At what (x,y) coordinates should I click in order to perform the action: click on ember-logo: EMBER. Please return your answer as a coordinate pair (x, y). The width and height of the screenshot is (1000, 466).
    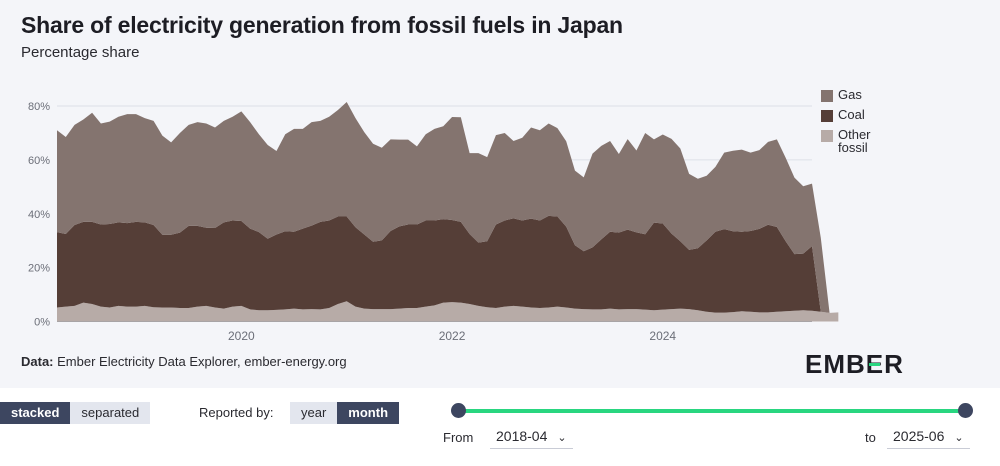
    Looking at the image, I should click on (854, 364).